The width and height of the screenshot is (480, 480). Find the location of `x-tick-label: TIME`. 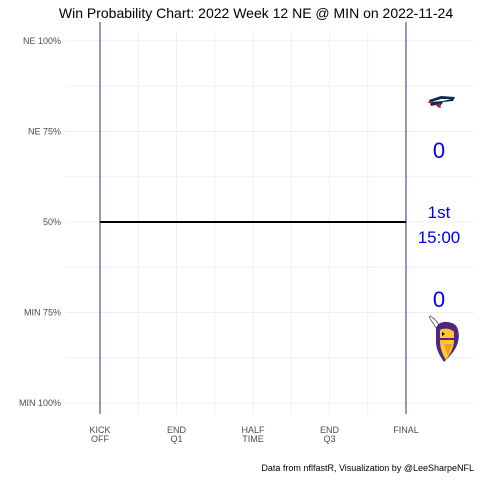

x-tick-label: TIME is located at coordinates (253, 439).